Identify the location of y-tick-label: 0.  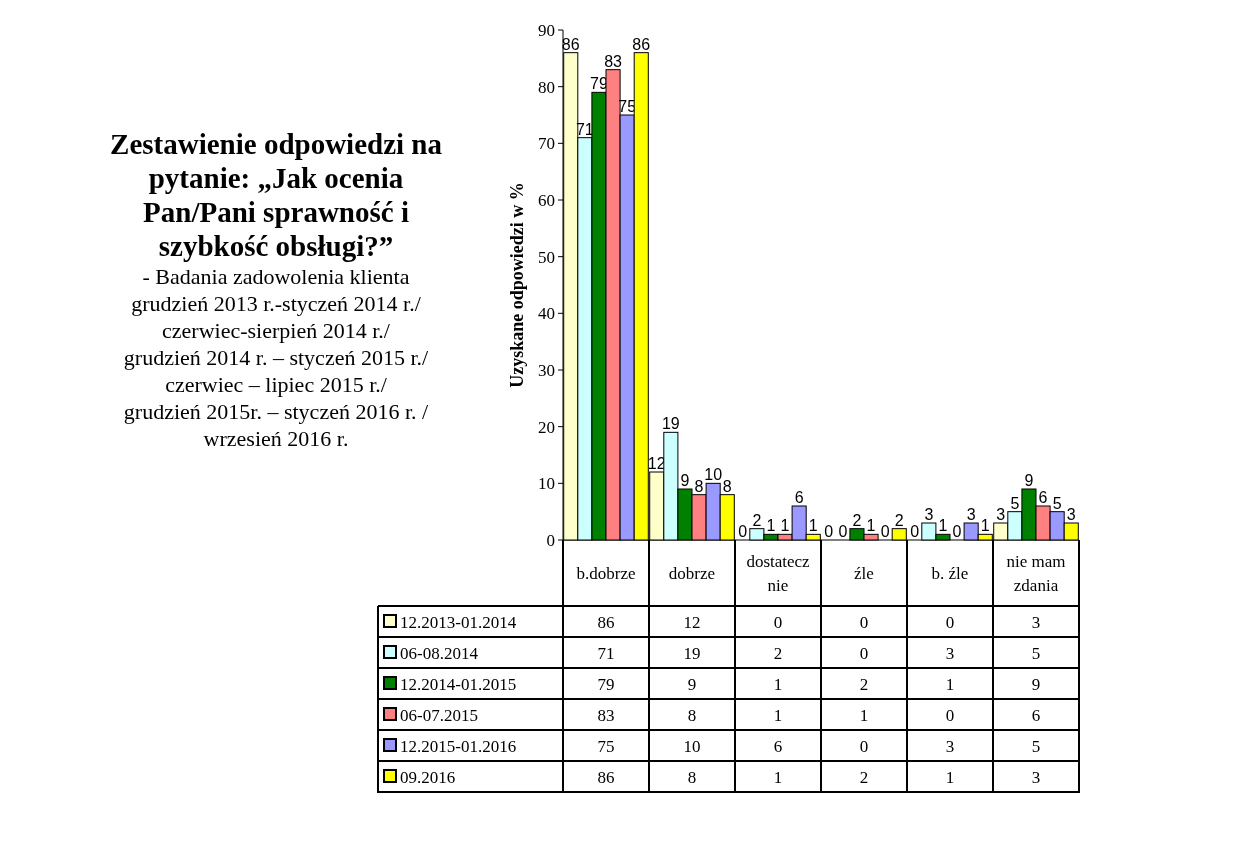
(550, 540).